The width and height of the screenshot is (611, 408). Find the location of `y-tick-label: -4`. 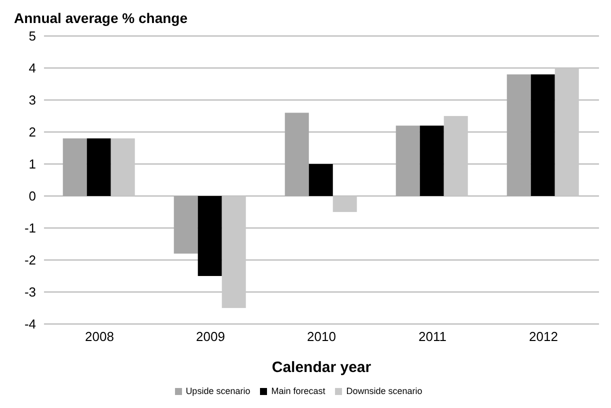

y-tick-label: -4 is located at coordinates (30, 324).